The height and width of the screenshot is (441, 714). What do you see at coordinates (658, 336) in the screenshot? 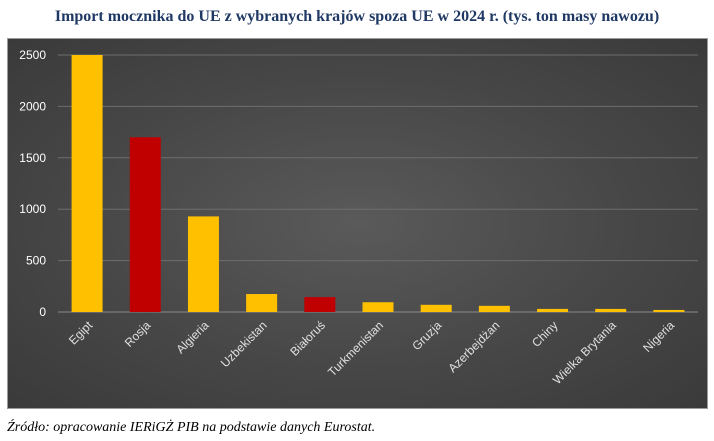
I see `x-category-label: Nigeria` at bounding box center [658, 336].